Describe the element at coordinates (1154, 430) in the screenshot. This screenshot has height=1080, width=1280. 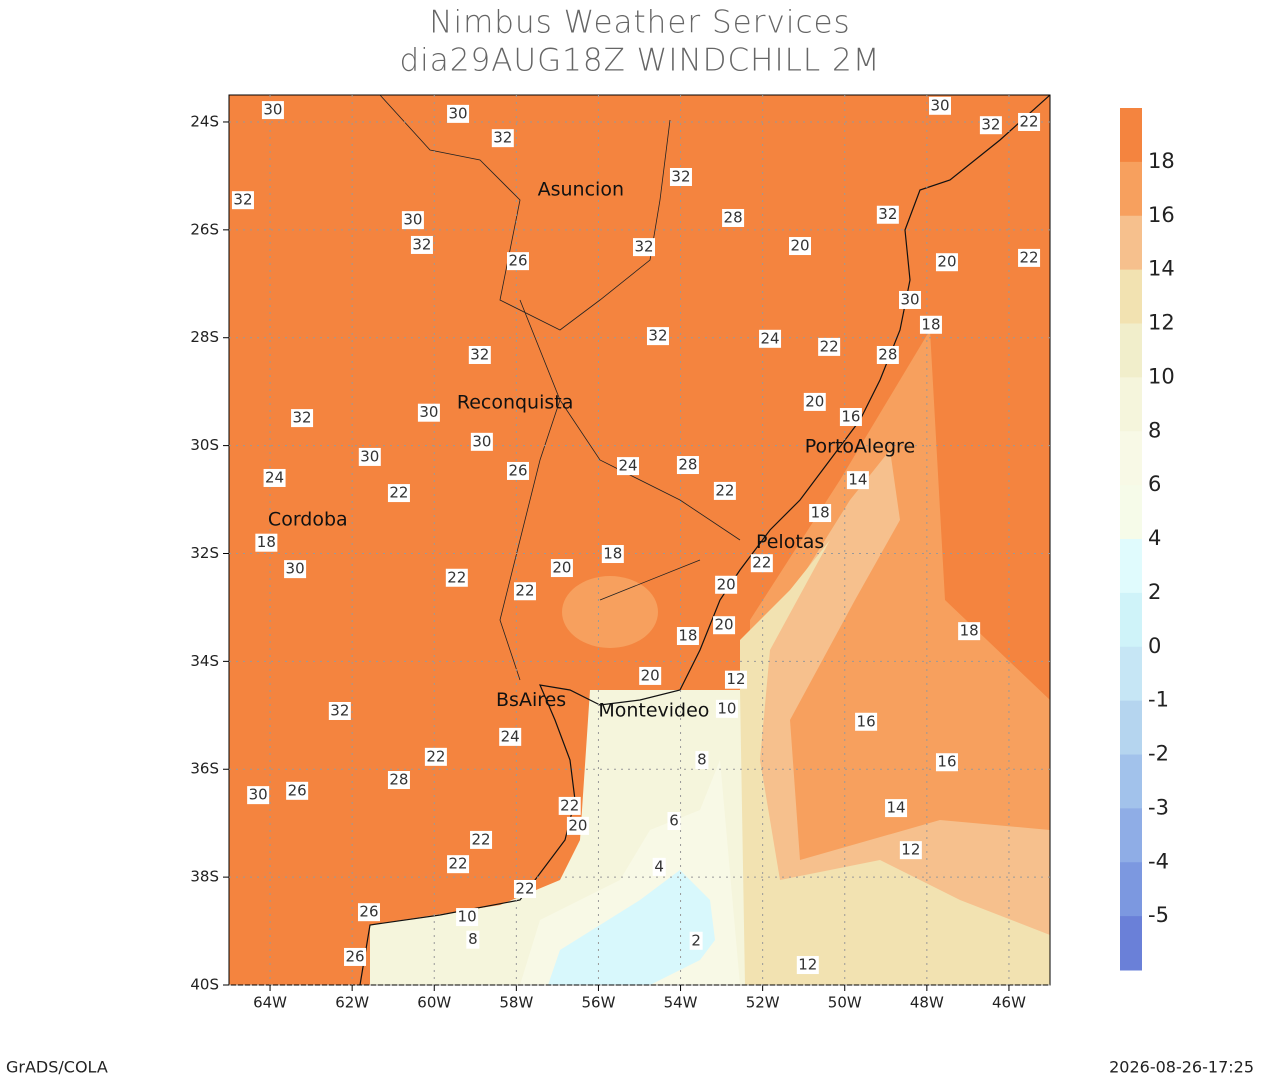
I see `colorbar-label: 8` at that location.